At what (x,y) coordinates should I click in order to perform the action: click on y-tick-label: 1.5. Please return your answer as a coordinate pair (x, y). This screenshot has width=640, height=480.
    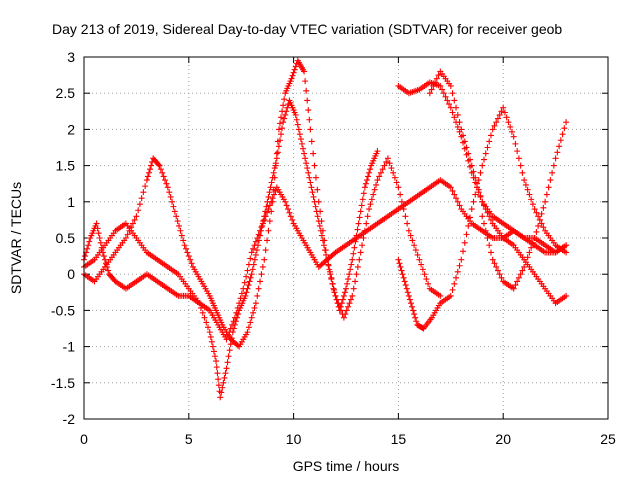
    Looking at the image, I should click on (66, 166).